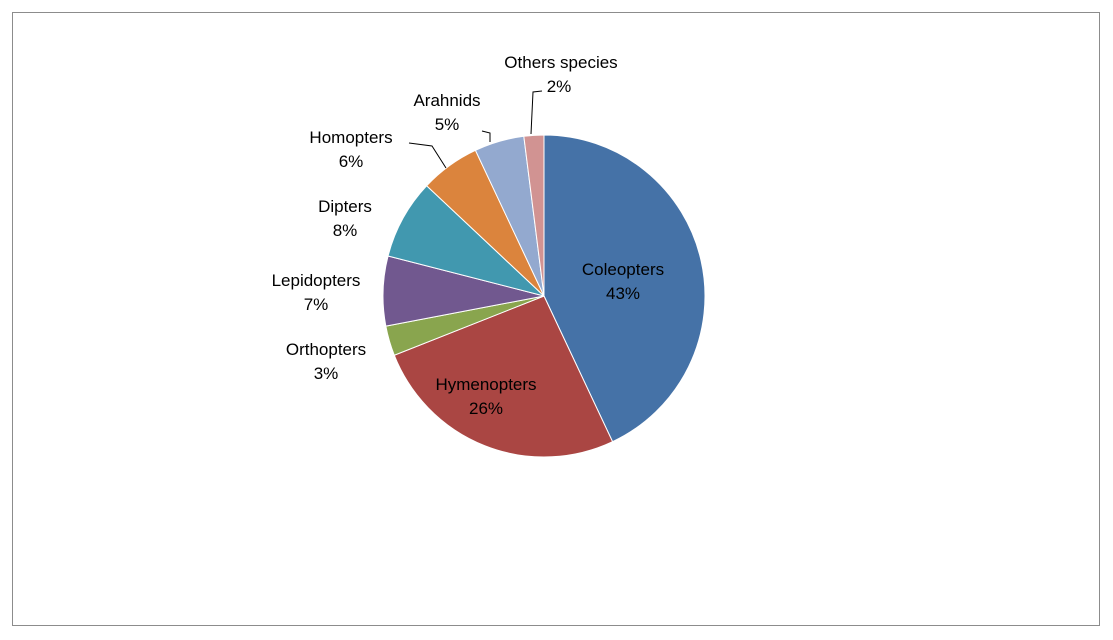  I want to click on slice-label-arahnids: Arahnids, so click(446, 100).